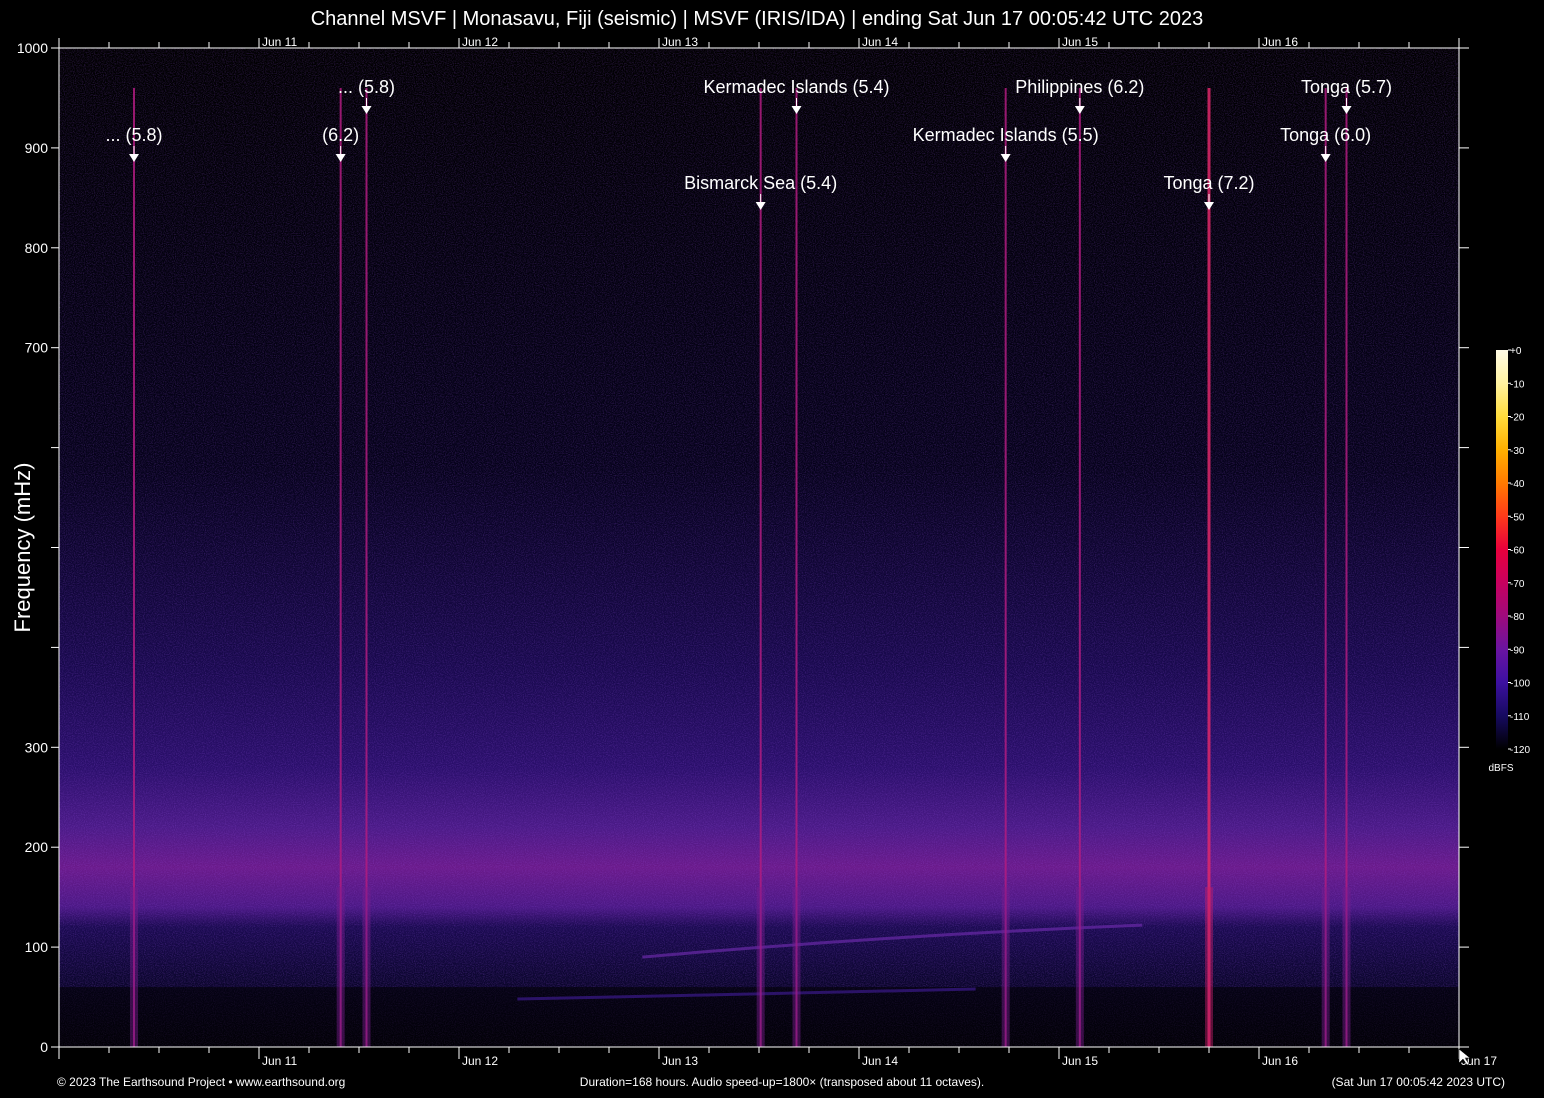 The width and height of the screenshot is (1544, 1098). I want to click on colorbar-tick-label: -50, so click(1517, 517).